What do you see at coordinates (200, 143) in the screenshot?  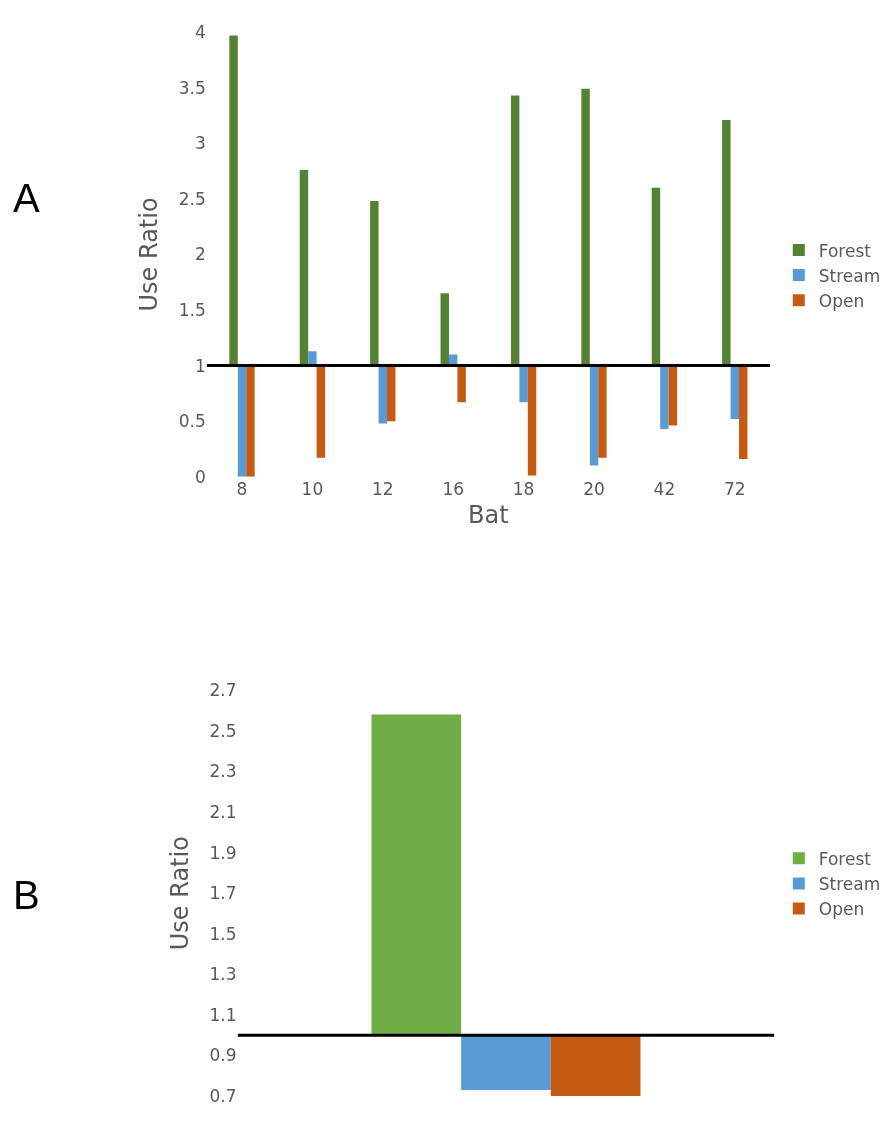 I see `y-tick-label: 3` at bounding box center [200, 143].